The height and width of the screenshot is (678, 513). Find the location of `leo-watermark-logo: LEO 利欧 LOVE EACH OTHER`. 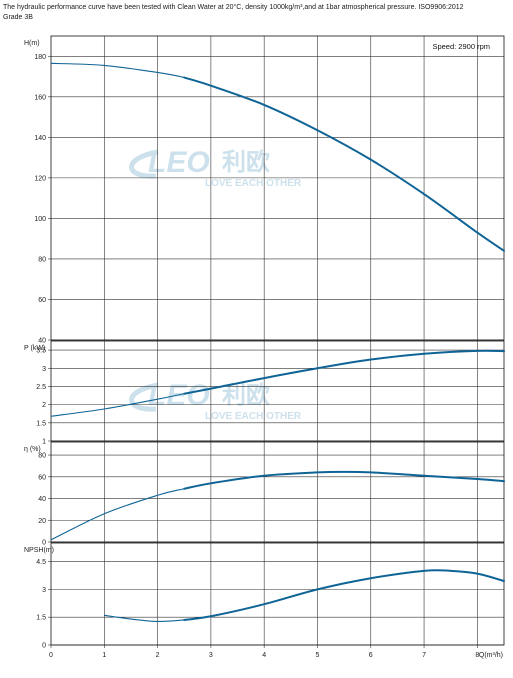

leo-watermark-logo: LEO 利欧 LOVE EACH OTHER is located at coordinates (215, 167).